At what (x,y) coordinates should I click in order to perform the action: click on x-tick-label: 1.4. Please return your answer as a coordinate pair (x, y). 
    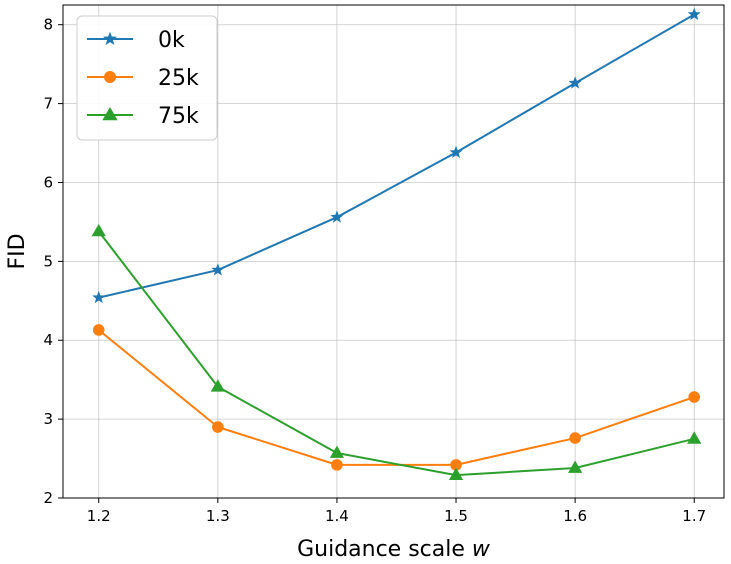
    Looking at the image, I should click on (337, 516).